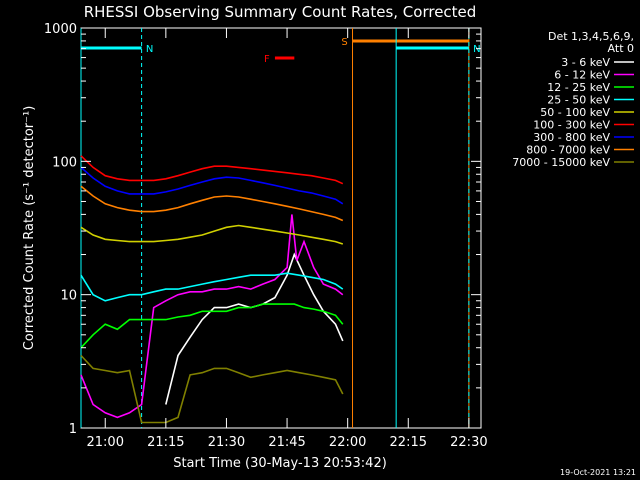 The image size is (640, 480). What do you see at coordinates (226, 442) in the screenshot?
I see `x-tick-label: 21:30` at bounding box center [226, 442].